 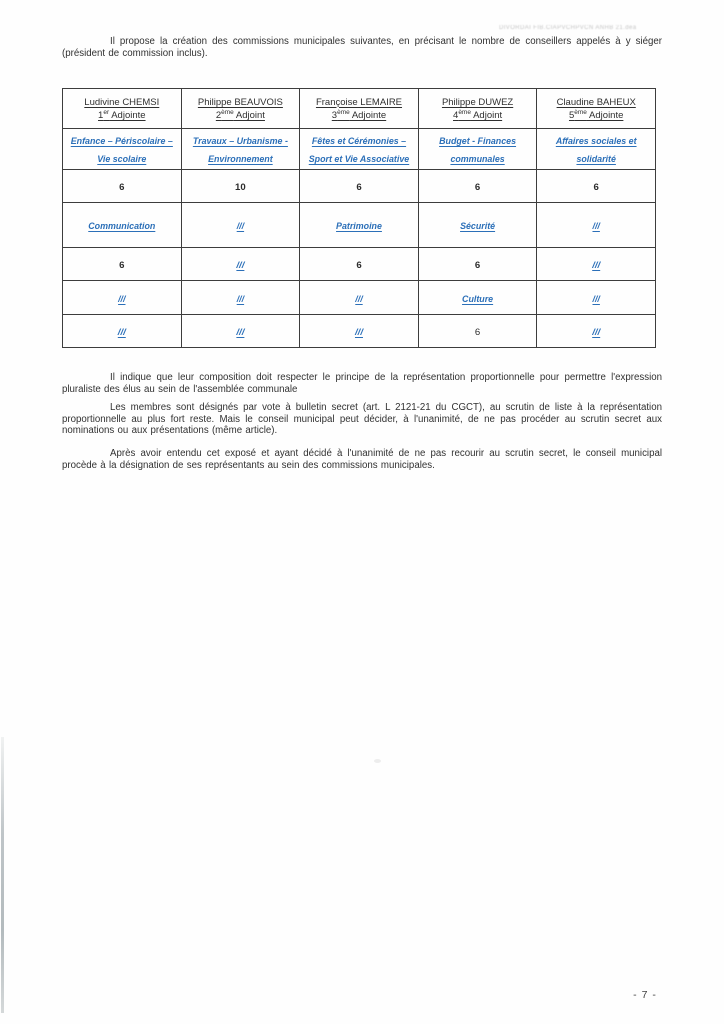 I want to click on adjoint-name: Ludivine CHEMSI, so click(x=122, y=102).